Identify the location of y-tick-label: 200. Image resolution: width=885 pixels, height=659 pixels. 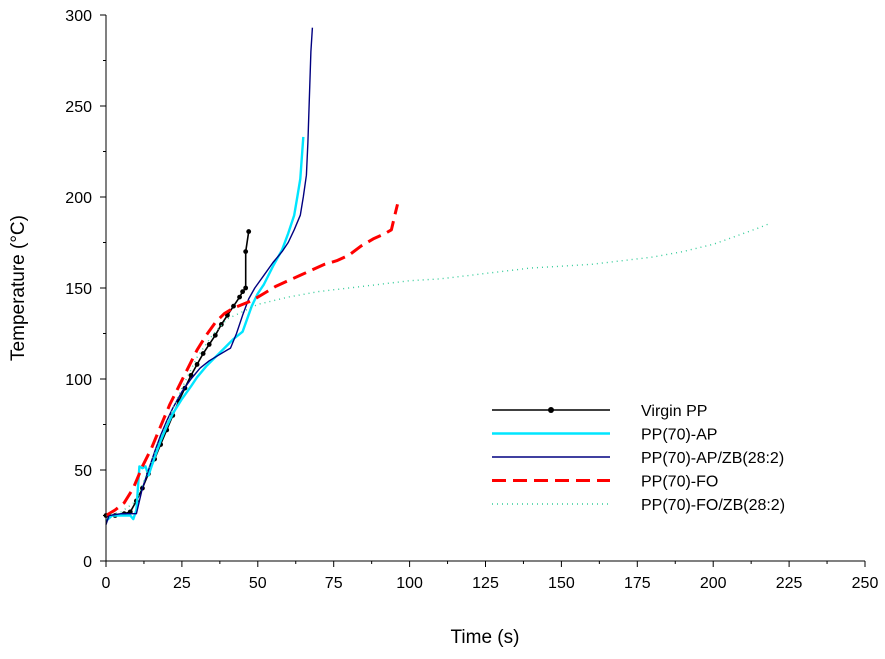
(78, 198).